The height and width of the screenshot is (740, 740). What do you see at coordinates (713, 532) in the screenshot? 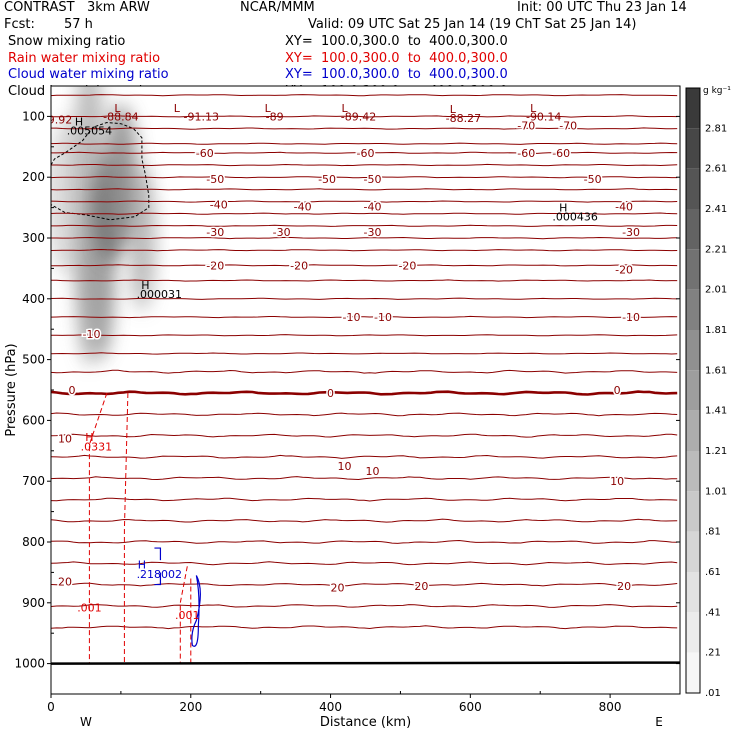
I see `colorbar-tick-label: .81` at bounding box center [713, 532].